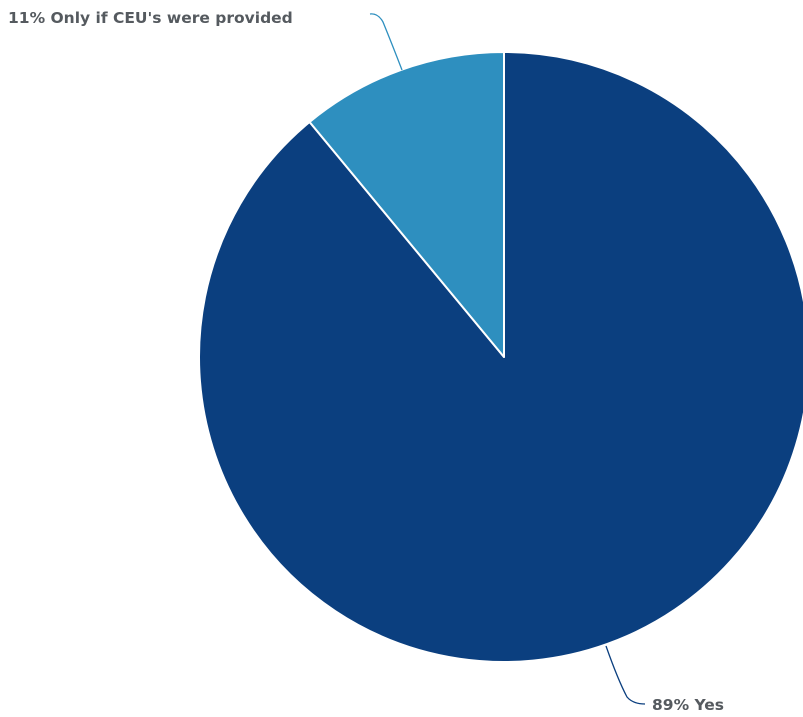 Image resolution: width=803 pixels, height=717 pixels. What do you see at coordinates (406, 204) in the screenshot?
I see `pie-slice-only-if-ceu` at bounding box center [406, 204].